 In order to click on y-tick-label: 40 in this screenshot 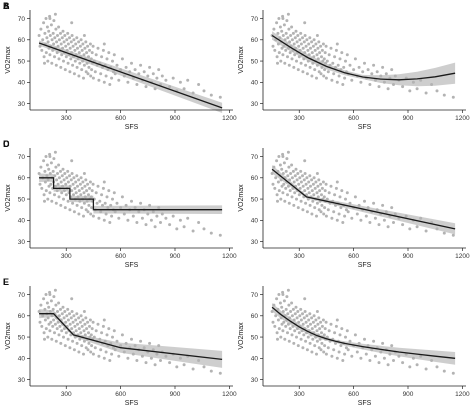, I will do `click(22, 83)`.